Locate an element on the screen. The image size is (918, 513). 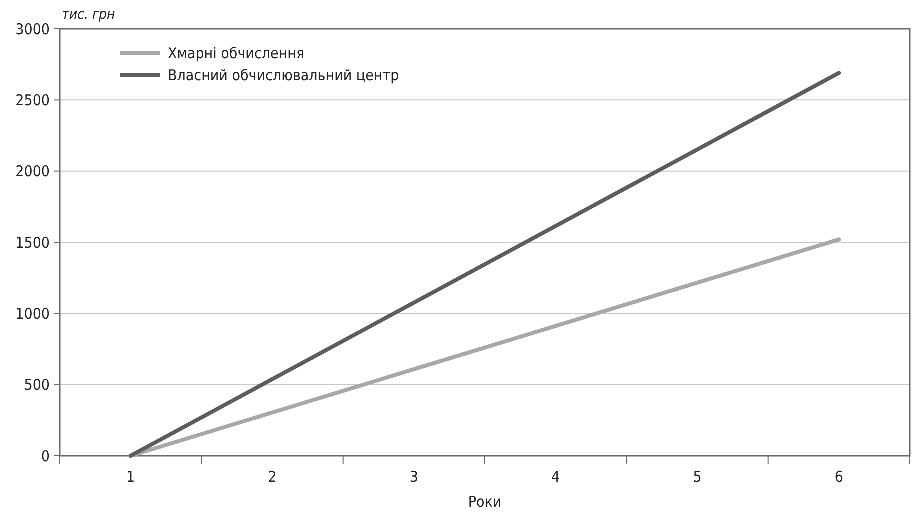
legend-label: Хмарні обчислення is located at coordinates (236, 53).